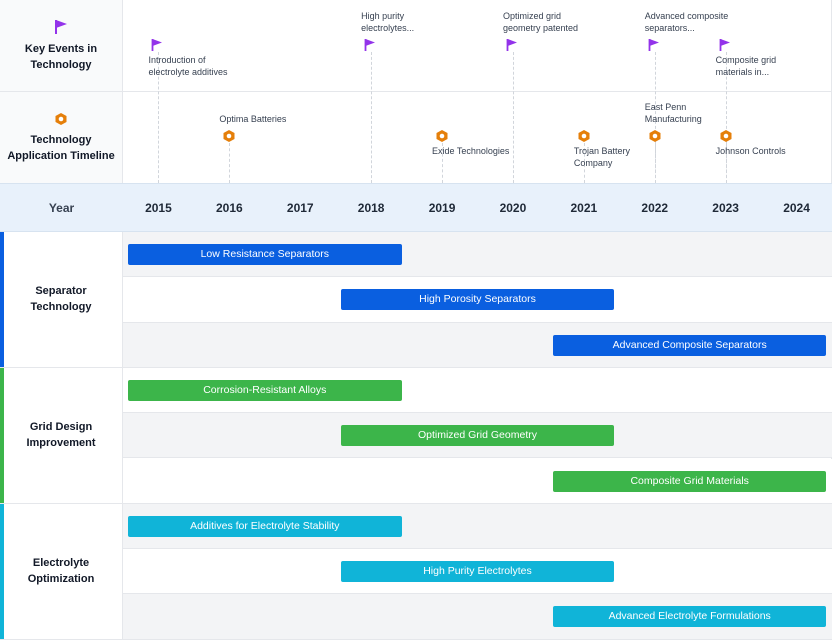 Image resolution: width=832 pixels, height=640 pixels. I want to click on application-label: Exide Technologies, so click(470, 151).